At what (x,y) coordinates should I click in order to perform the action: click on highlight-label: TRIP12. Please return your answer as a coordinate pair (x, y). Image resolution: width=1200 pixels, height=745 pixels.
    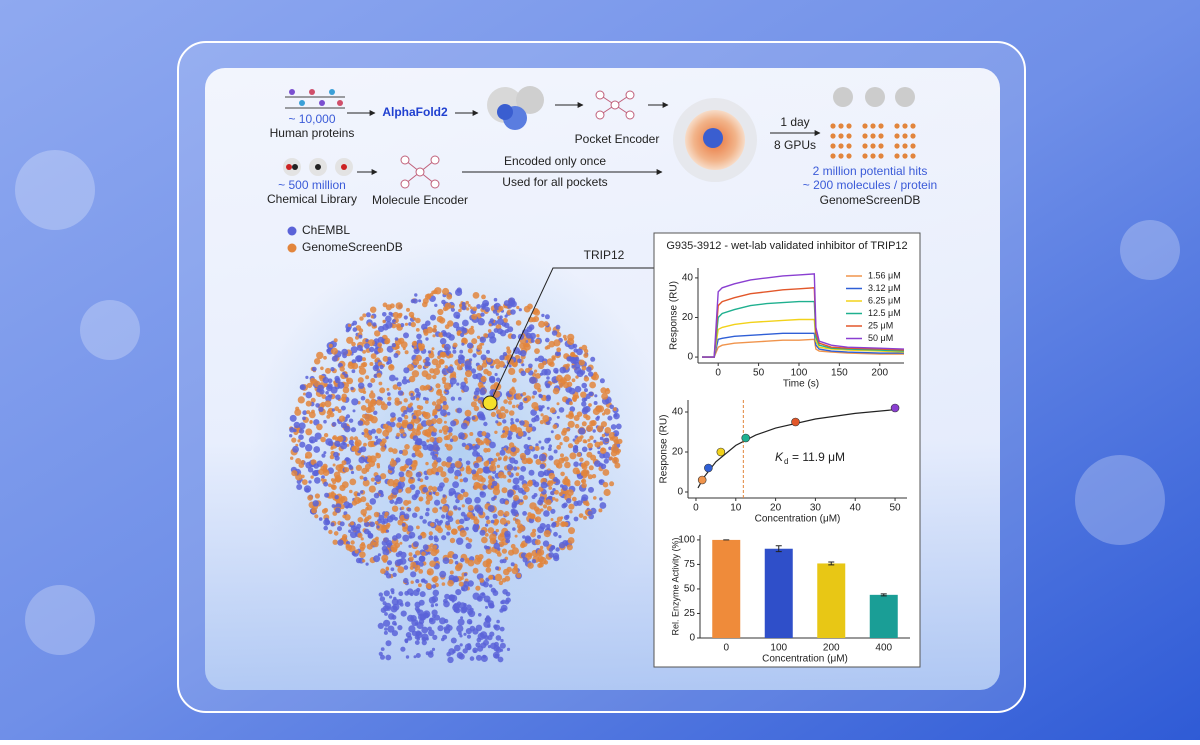
    Looking at the image, I should click on (604, 255).